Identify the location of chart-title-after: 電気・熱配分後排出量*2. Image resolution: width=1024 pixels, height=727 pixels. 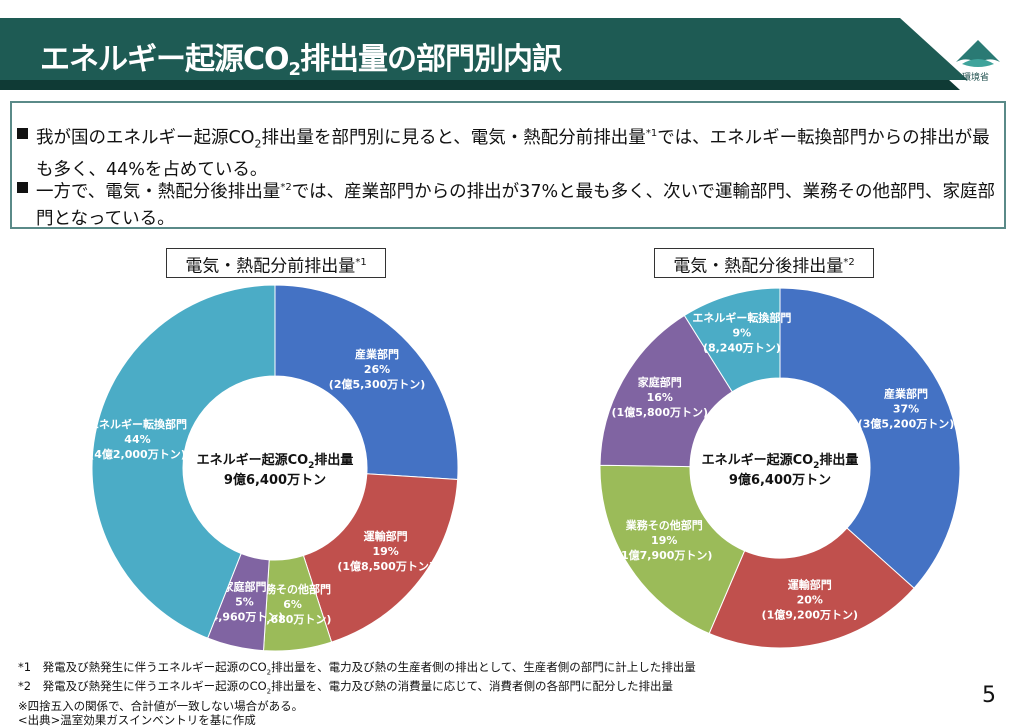
(764, 263).